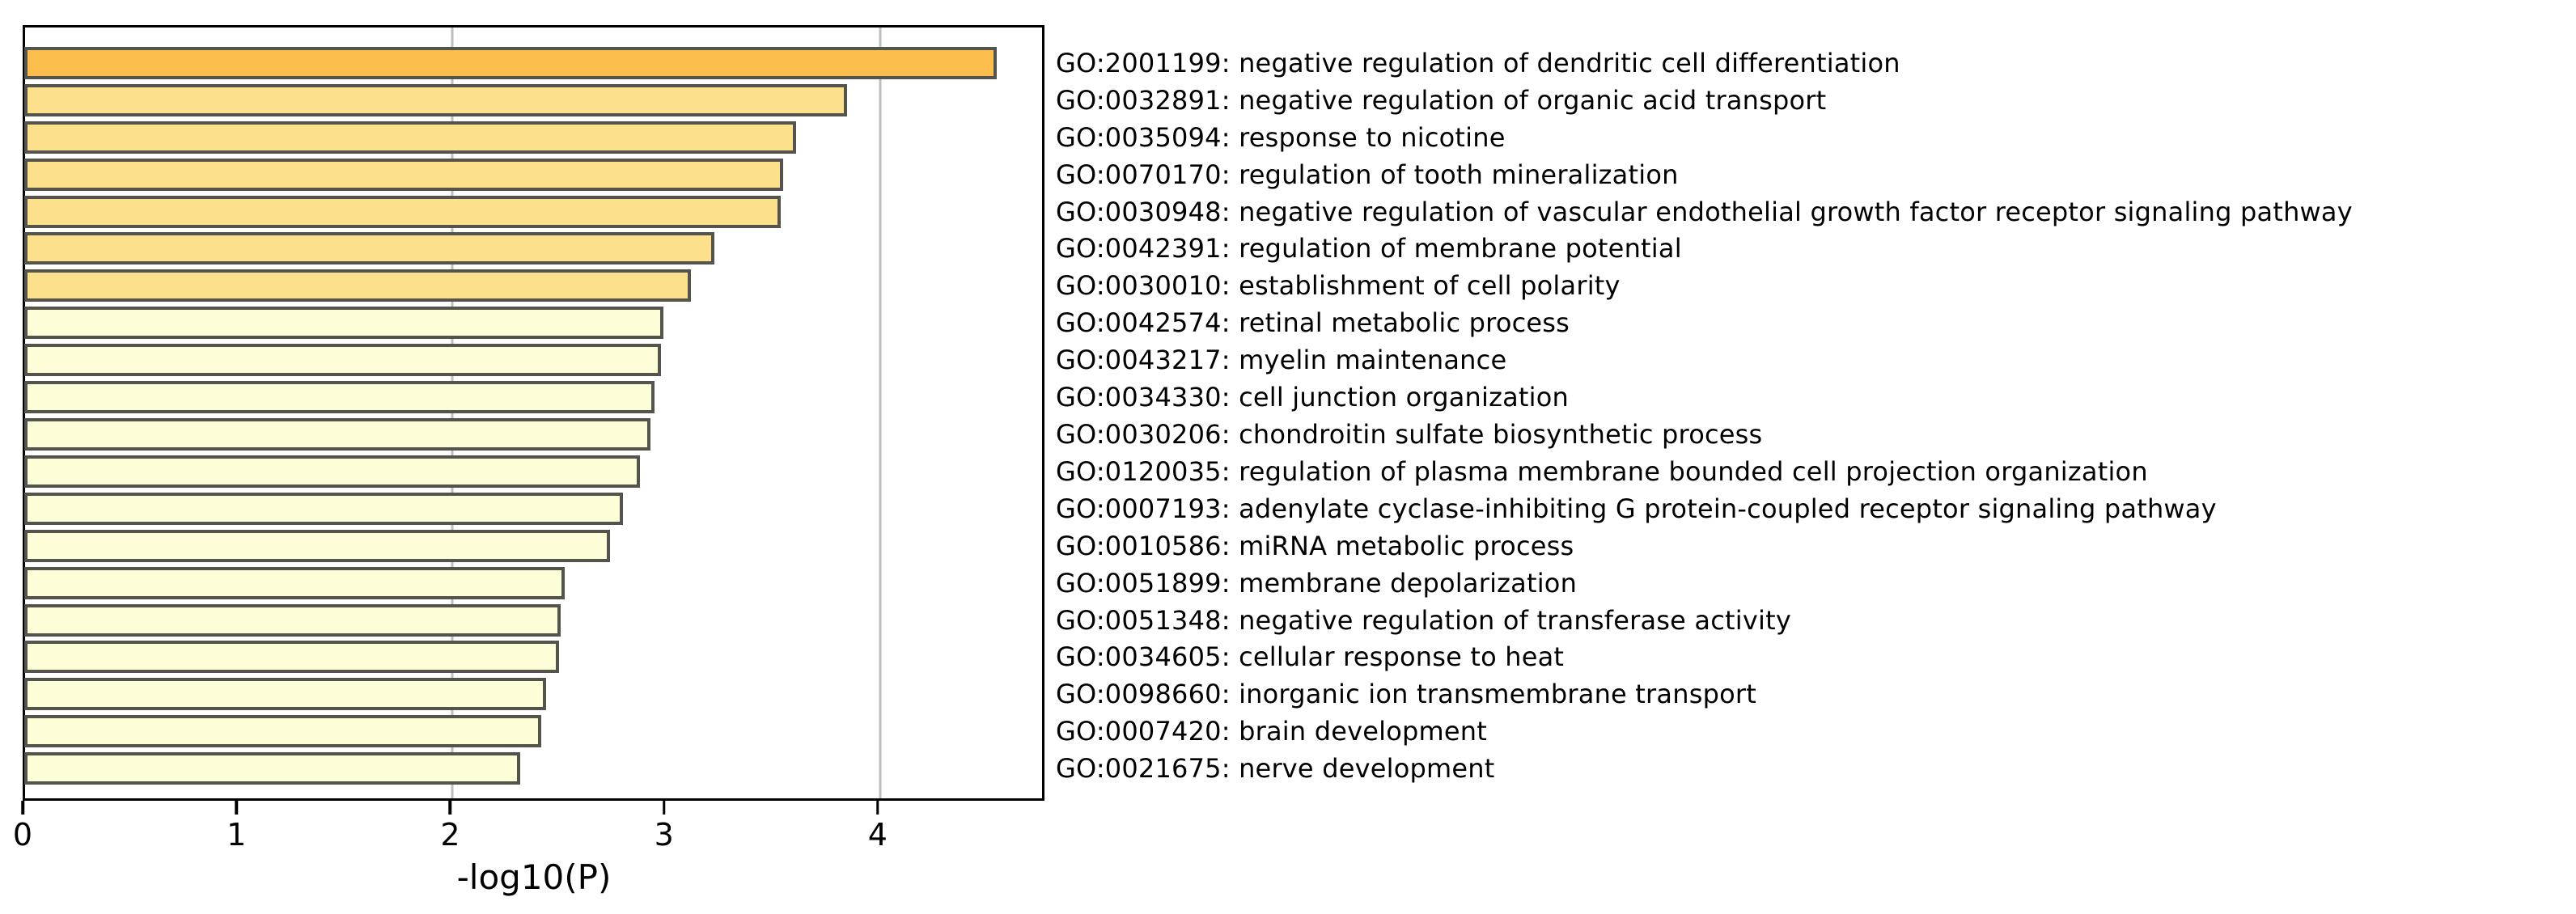 The width and height of the screenshot is (2576, 914). I want to click on bar-row: GO:0042574: retinal metabolic process, so click(1297, 322).